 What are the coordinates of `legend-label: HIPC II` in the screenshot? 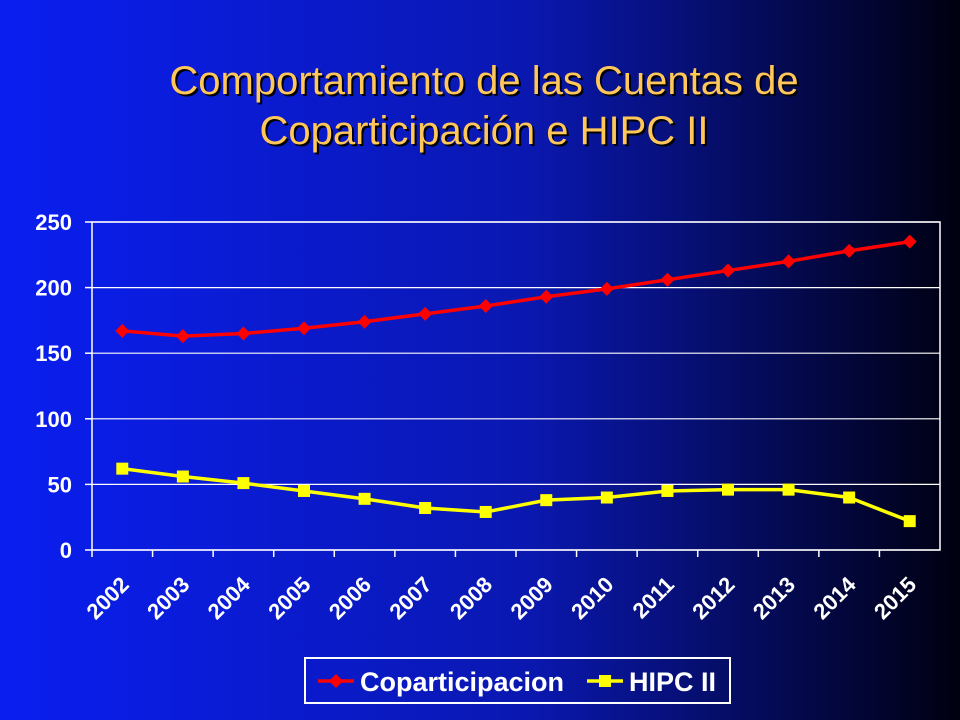 It's located at (672, 682).